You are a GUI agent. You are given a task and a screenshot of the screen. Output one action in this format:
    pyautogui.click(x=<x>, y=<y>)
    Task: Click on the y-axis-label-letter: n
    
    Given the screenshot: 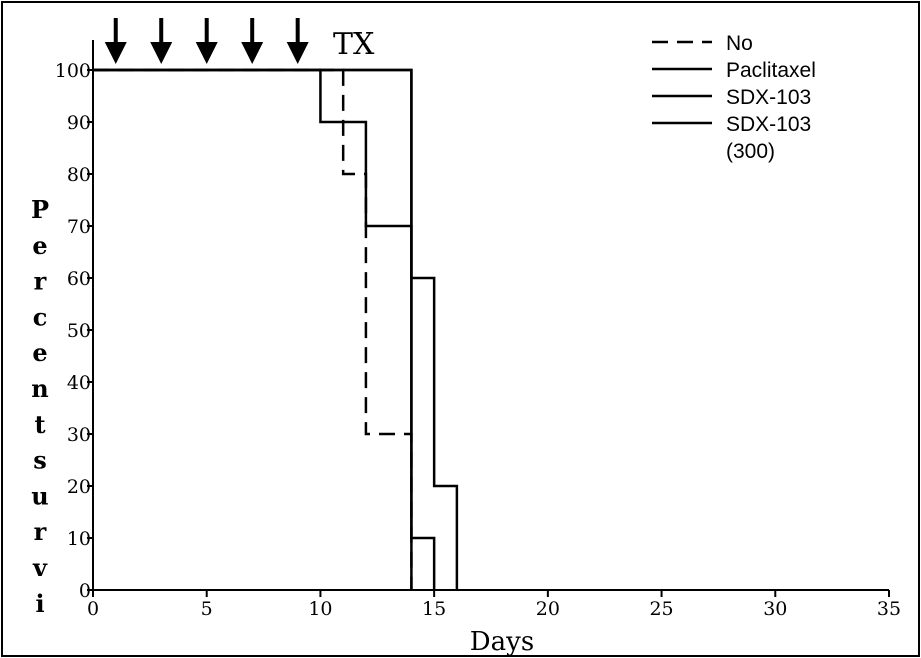 What is the action you would take?
    pyautogui.click(x=39, y=388)
    